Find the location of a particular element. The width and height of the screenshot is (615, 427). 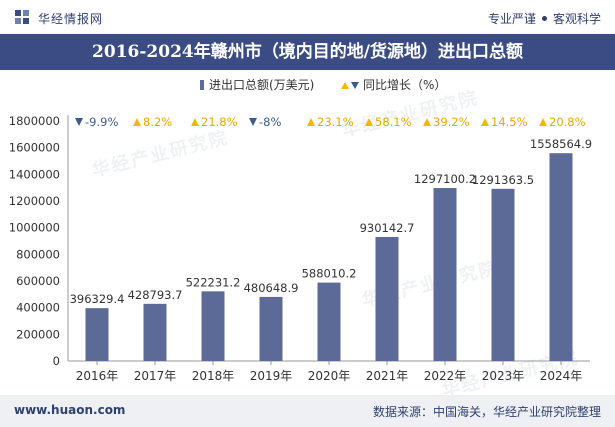

title-bar: 2016-2024年赣州市（境内目的地/货源地）进出口总额 is located at coordinates (307, 52).